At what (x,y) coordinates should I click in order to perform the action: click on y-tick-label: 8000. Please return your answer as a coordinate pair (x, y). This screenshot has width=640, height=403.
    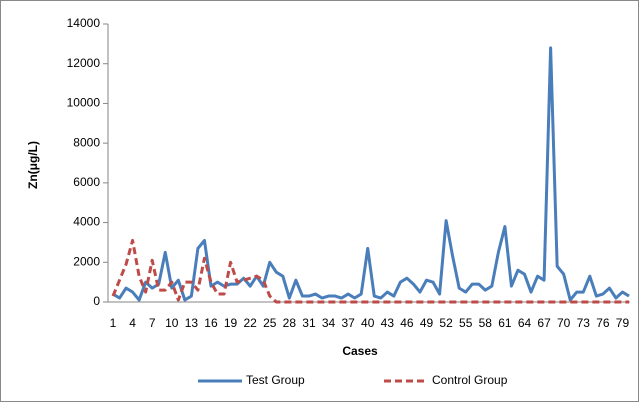
    Looking at the image, I should click on (86, 142).